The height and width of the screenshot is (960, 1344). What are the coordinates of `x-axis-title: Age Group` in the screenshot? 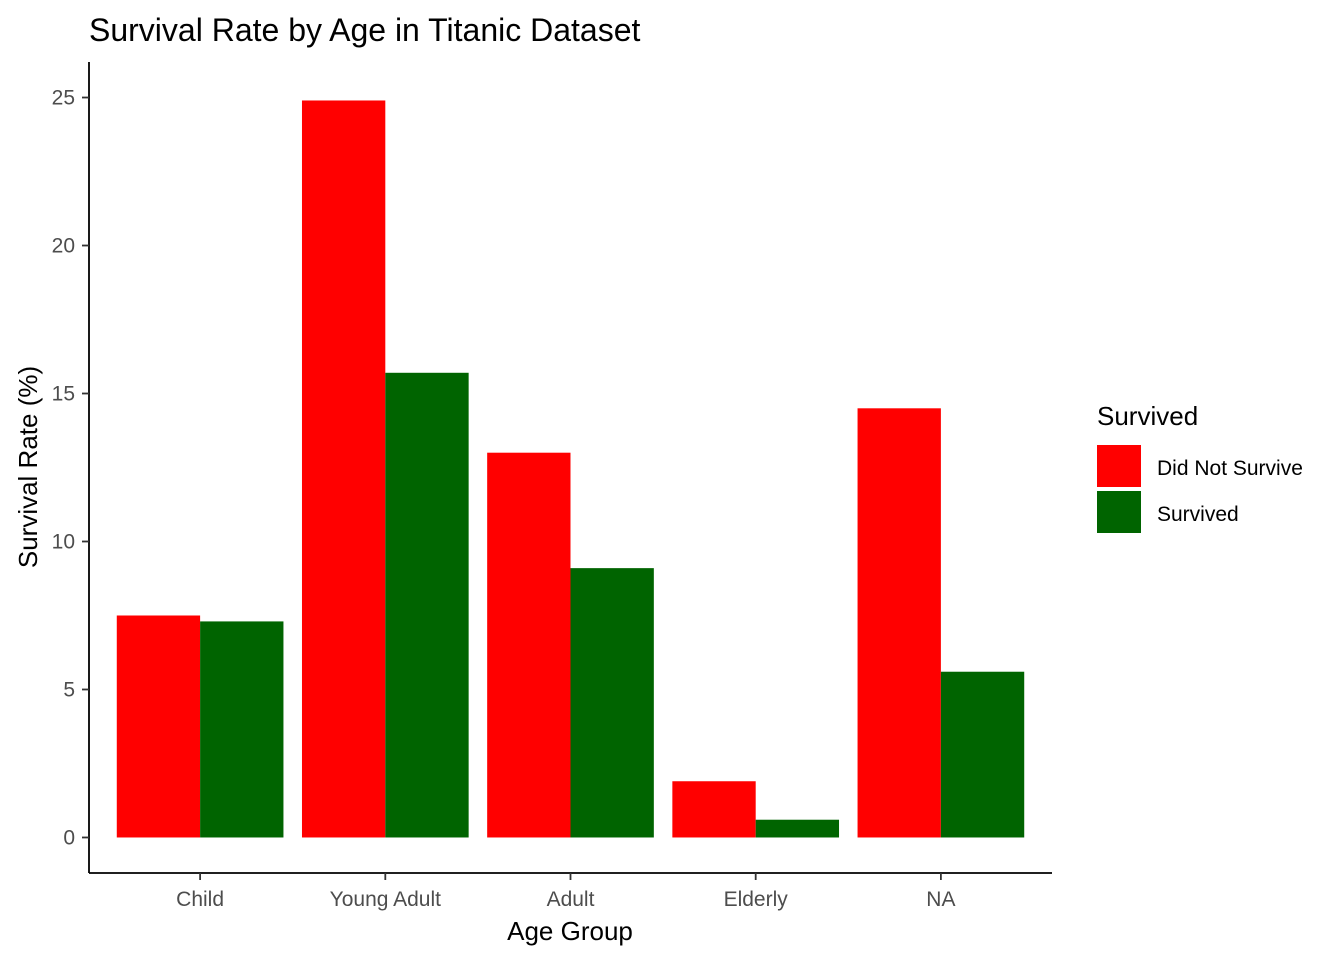 It's located at (570, 931).